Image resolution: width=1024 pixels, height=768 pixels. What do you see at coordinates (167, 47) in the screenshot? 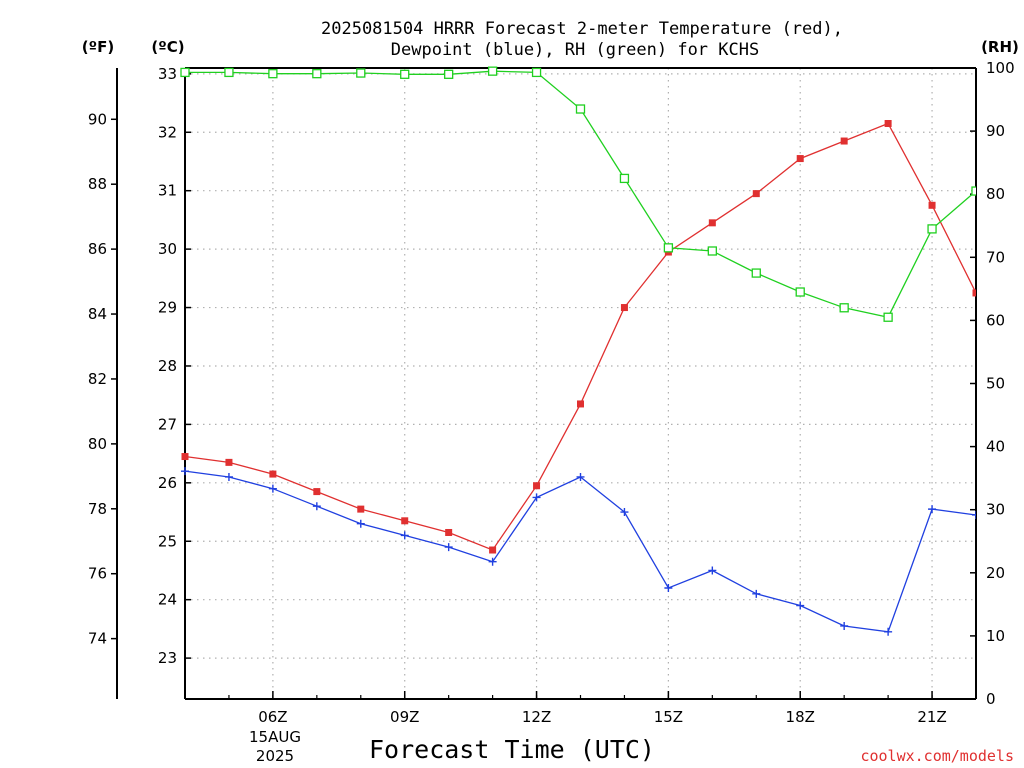
I see `celsius-unit-label: (ºC)` at bounding box center [167, 47].